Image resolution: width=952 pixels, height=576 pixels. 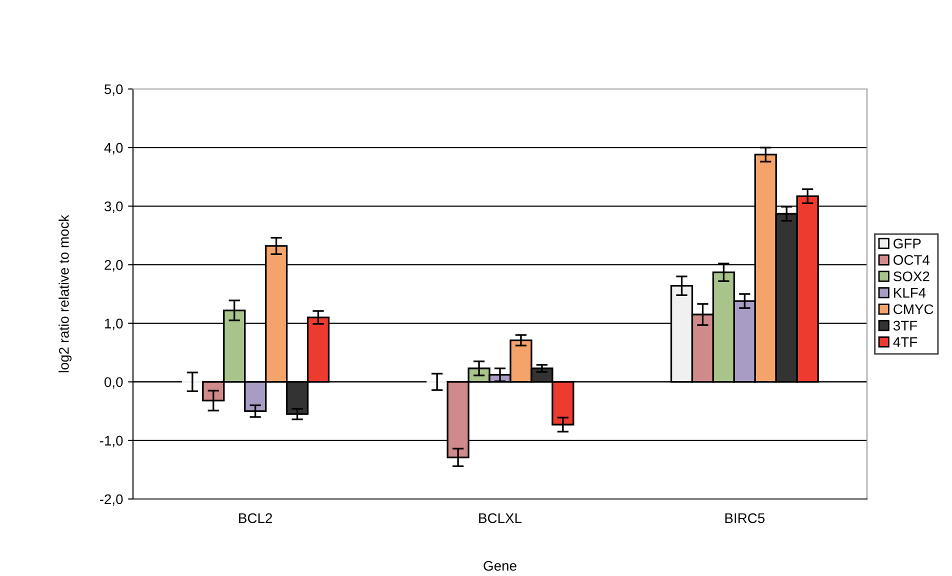 I want to click on x-axis-title: Gene, so click(x=500, y=565).